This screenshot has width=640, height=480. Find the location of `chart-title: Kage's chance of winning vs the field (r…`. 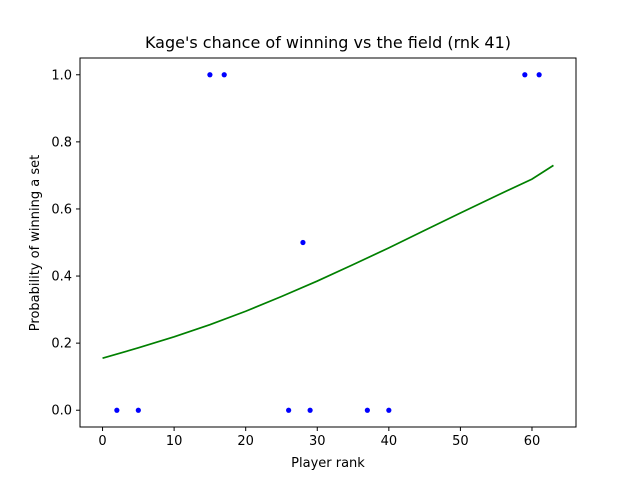

chart-title: Kage's chance of winning vs the field (r… is located at coordinates (328, 42).